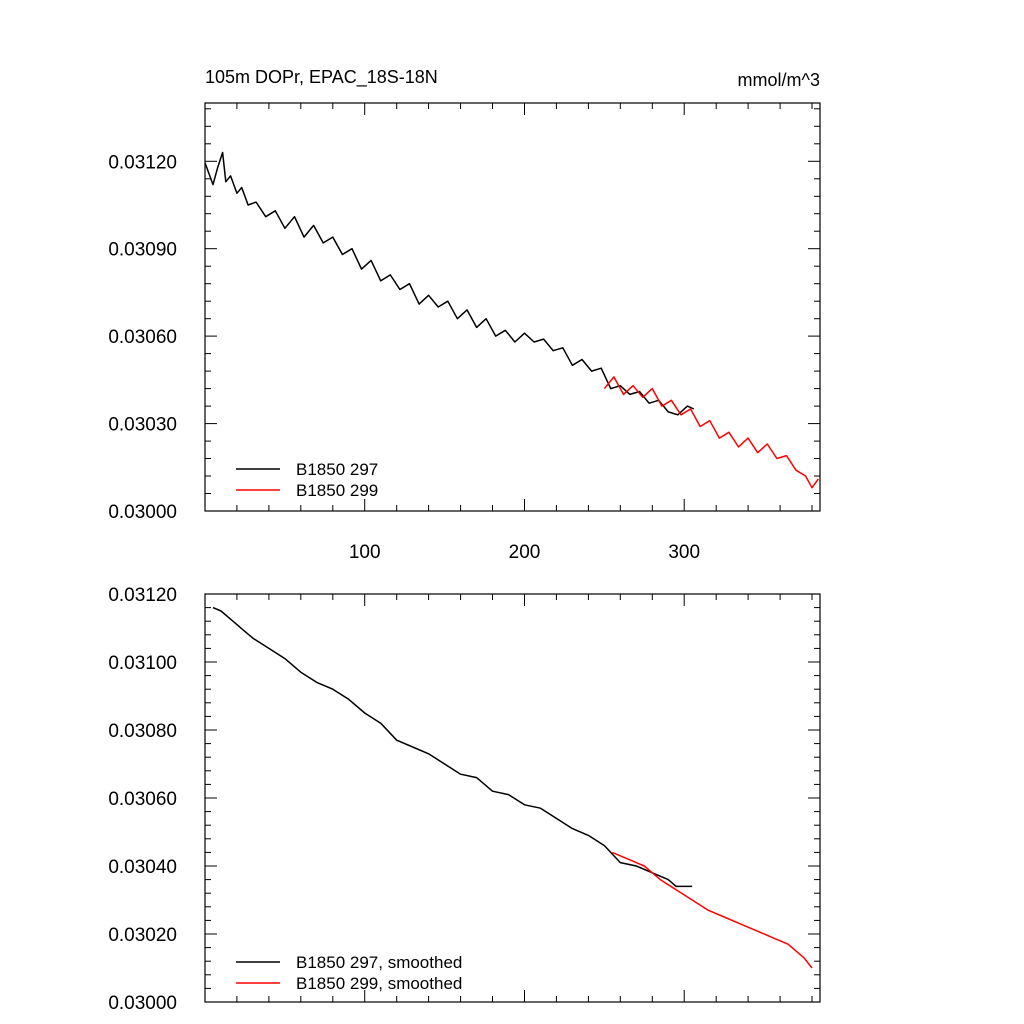  I want to click on chart-title: 105m DOPr, EPAC_18S-18N, so click(321, 77).